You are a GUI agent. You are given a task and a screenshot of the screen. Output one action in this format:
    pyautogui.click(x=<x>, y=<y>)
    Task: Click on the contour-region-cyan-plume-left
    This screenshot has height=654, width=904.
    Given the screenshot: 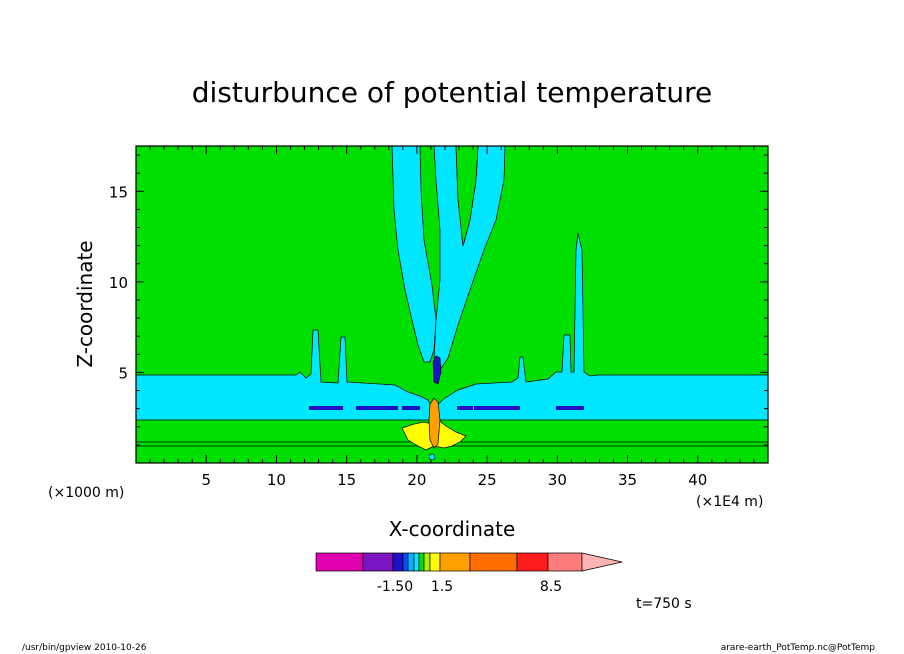 What is the action you would take?
    pyautogui.click(x=414, y=254)
    